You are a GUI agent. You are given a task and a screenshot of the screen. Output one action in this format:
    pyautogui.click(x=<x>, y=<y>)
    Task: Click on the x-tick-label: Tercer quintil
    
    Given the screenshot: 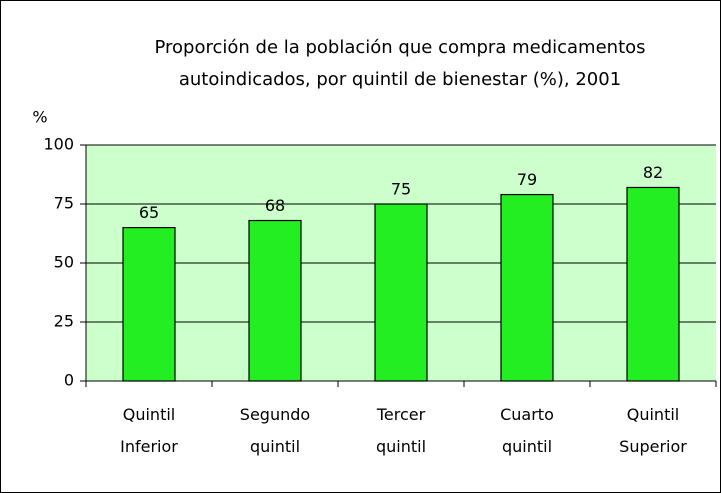 What is the action you would take?
    pyautogui.click(x=401, y=430)
    